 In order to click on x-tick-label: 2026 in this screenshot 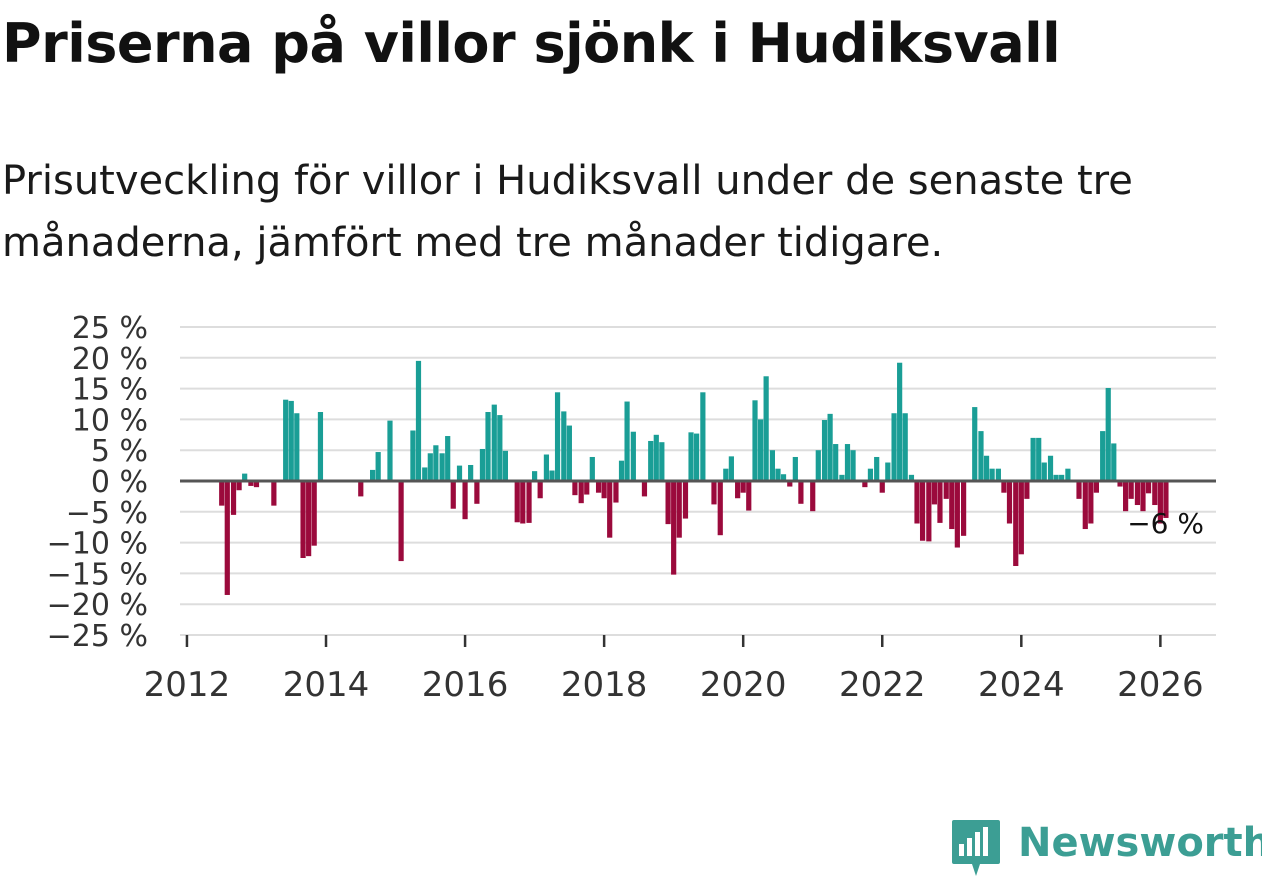, I will do `click(1160, 685)`.